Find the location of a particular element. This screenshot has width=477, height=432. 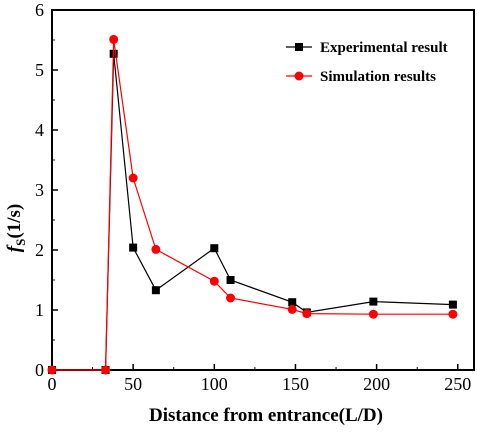

y-axis-label: fS(1/s) is located at coordinates (16, 228).